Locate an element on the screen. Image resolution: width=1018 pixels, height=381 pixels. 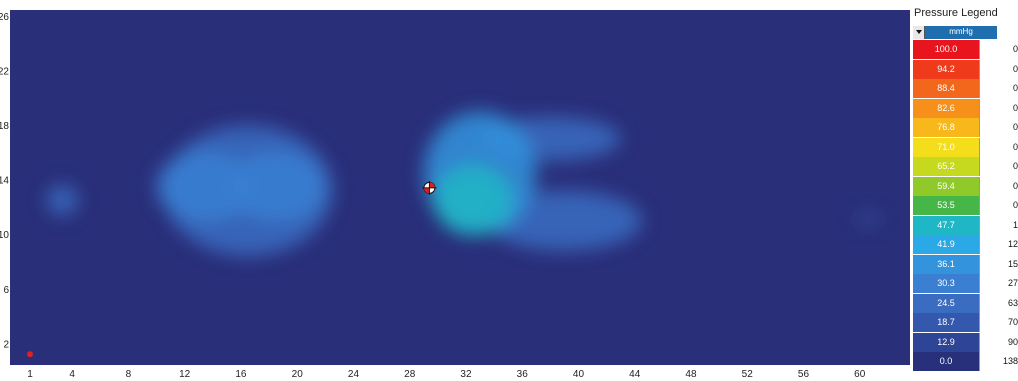
x-tick-label: 24 is located at coordinates (354, 374).